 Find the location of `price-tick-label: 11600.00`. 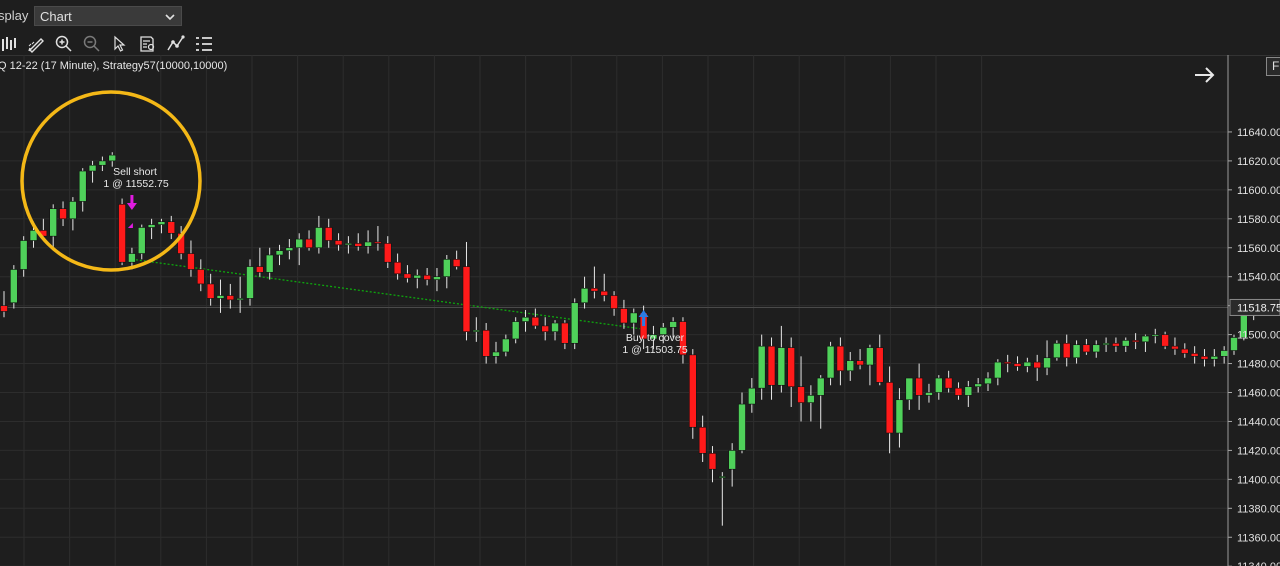

price-tick-label: 11600.00 is located at coordinates (1258, 191).